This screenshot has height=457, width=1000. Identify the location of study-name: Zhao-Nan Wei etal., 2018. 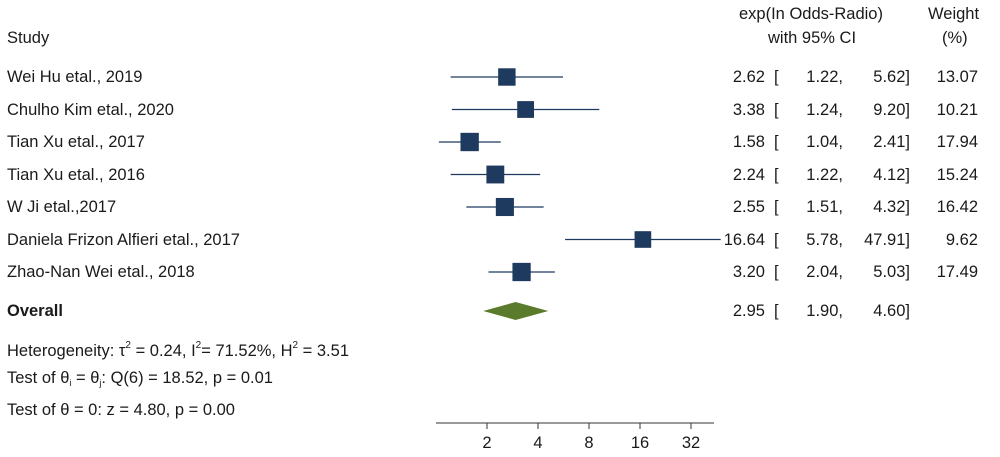
(101, 272).